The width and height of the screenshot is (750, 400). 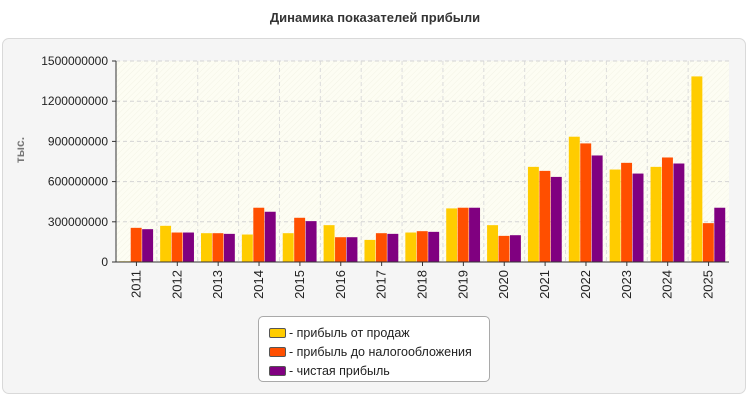 I want to click on y-tick-label: 300000000, so click(x=78, y=222).